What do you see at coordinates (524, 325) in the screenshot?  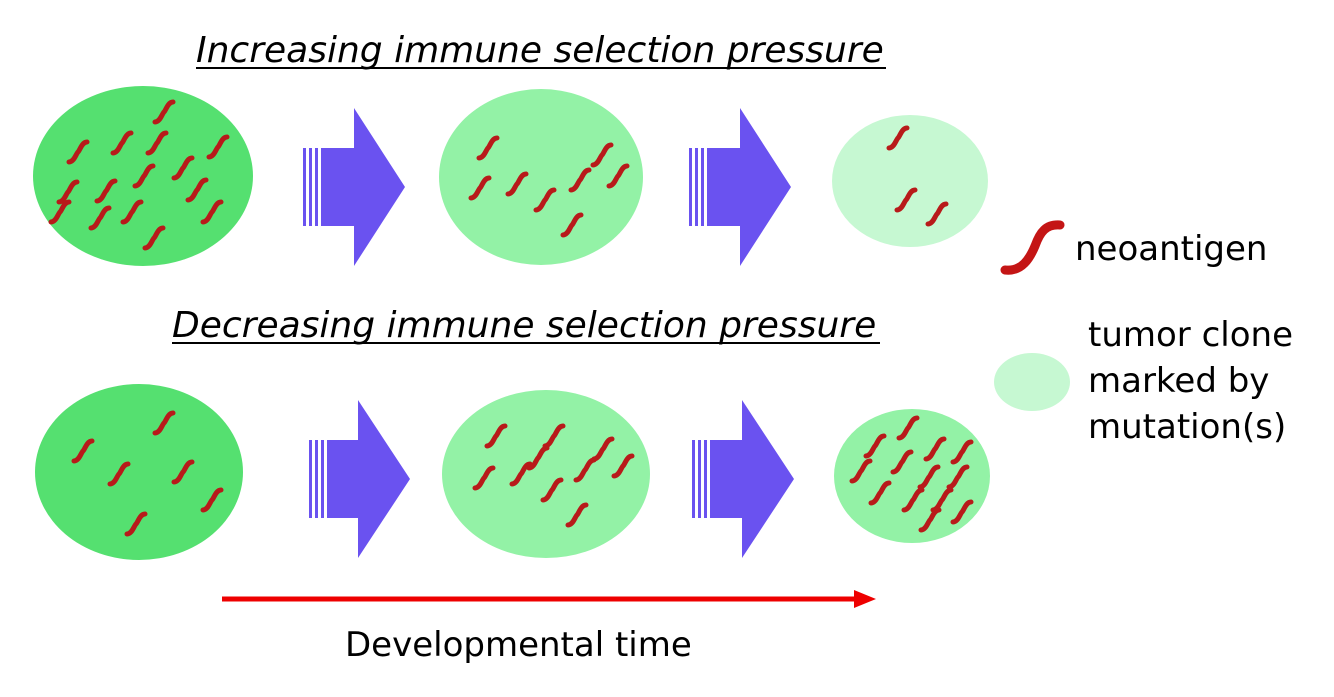 I see `title-decreasing: Decreasing immune selection pressure` at bounding box center [524, 325].